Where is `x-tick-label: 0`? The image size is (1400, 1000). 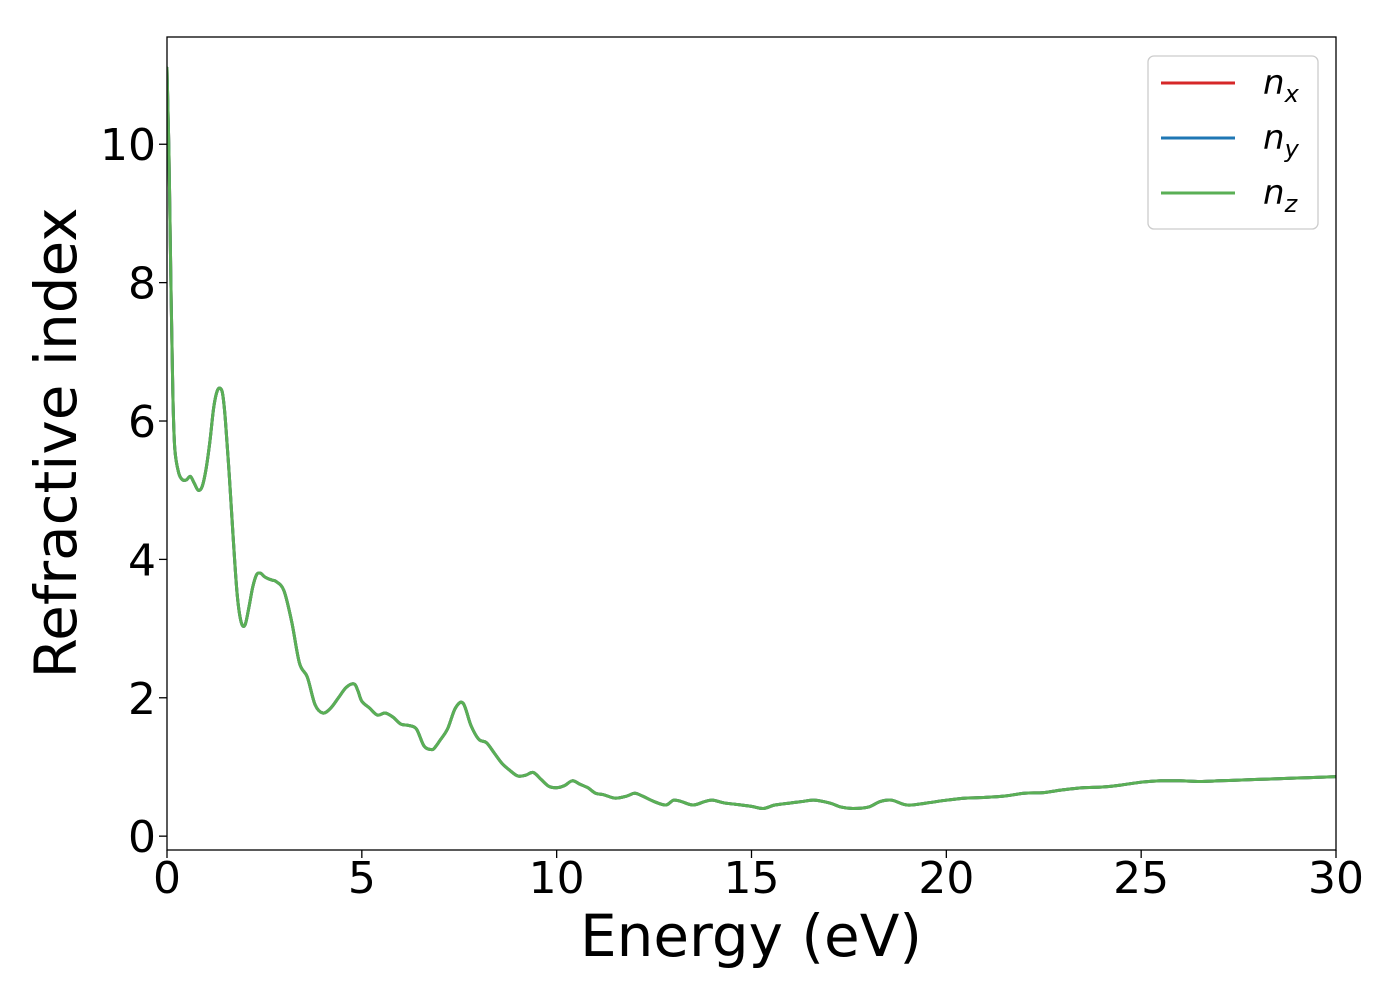
x-tick-label: 0 is located at coordinates (167, 878).